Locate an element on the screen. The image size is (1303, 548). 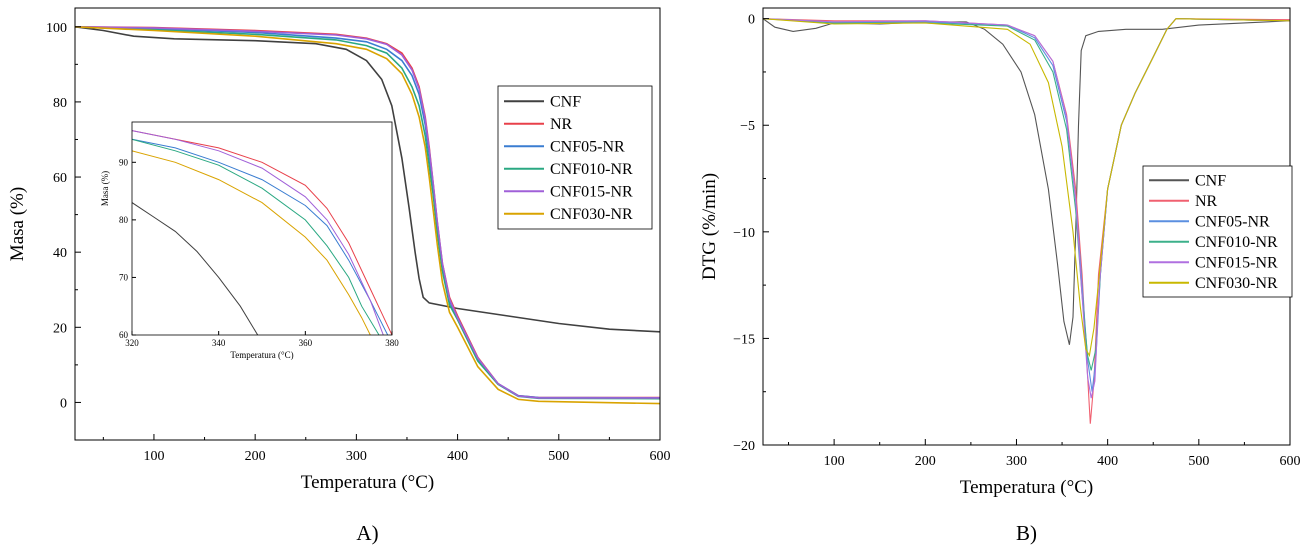
inset-series-line-cnf015-nr is located at coordinates (258, 232).